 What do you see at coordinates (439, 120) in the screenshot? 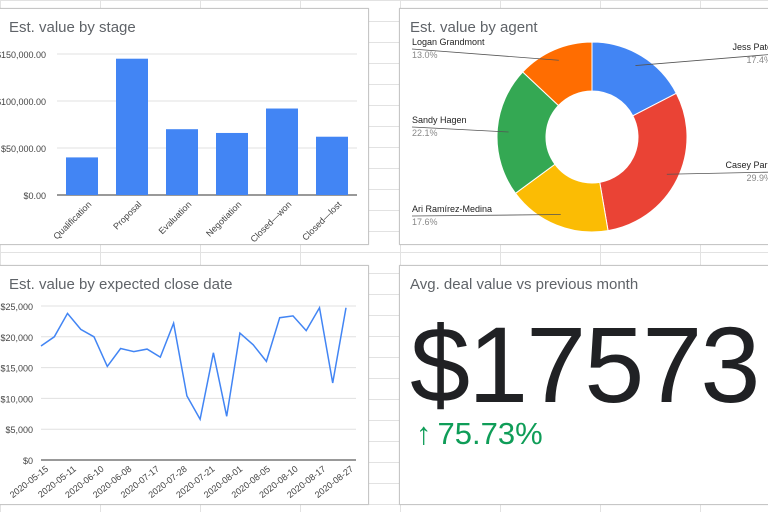
I see `agent-slice-label: Sandy Hagen` at bounding box center [439, 120].